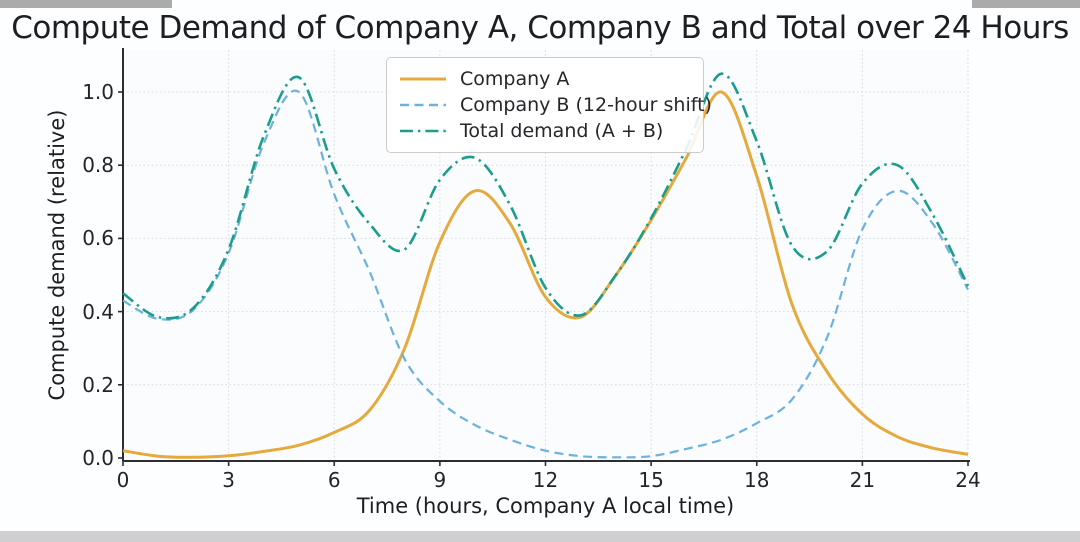 This screenshot has height=542, width=1080. What do you see at coordinates (1026, 4) in the screenshot?
I see `screen-edge-artifact-top-right` at bounding box center [1026, 4].